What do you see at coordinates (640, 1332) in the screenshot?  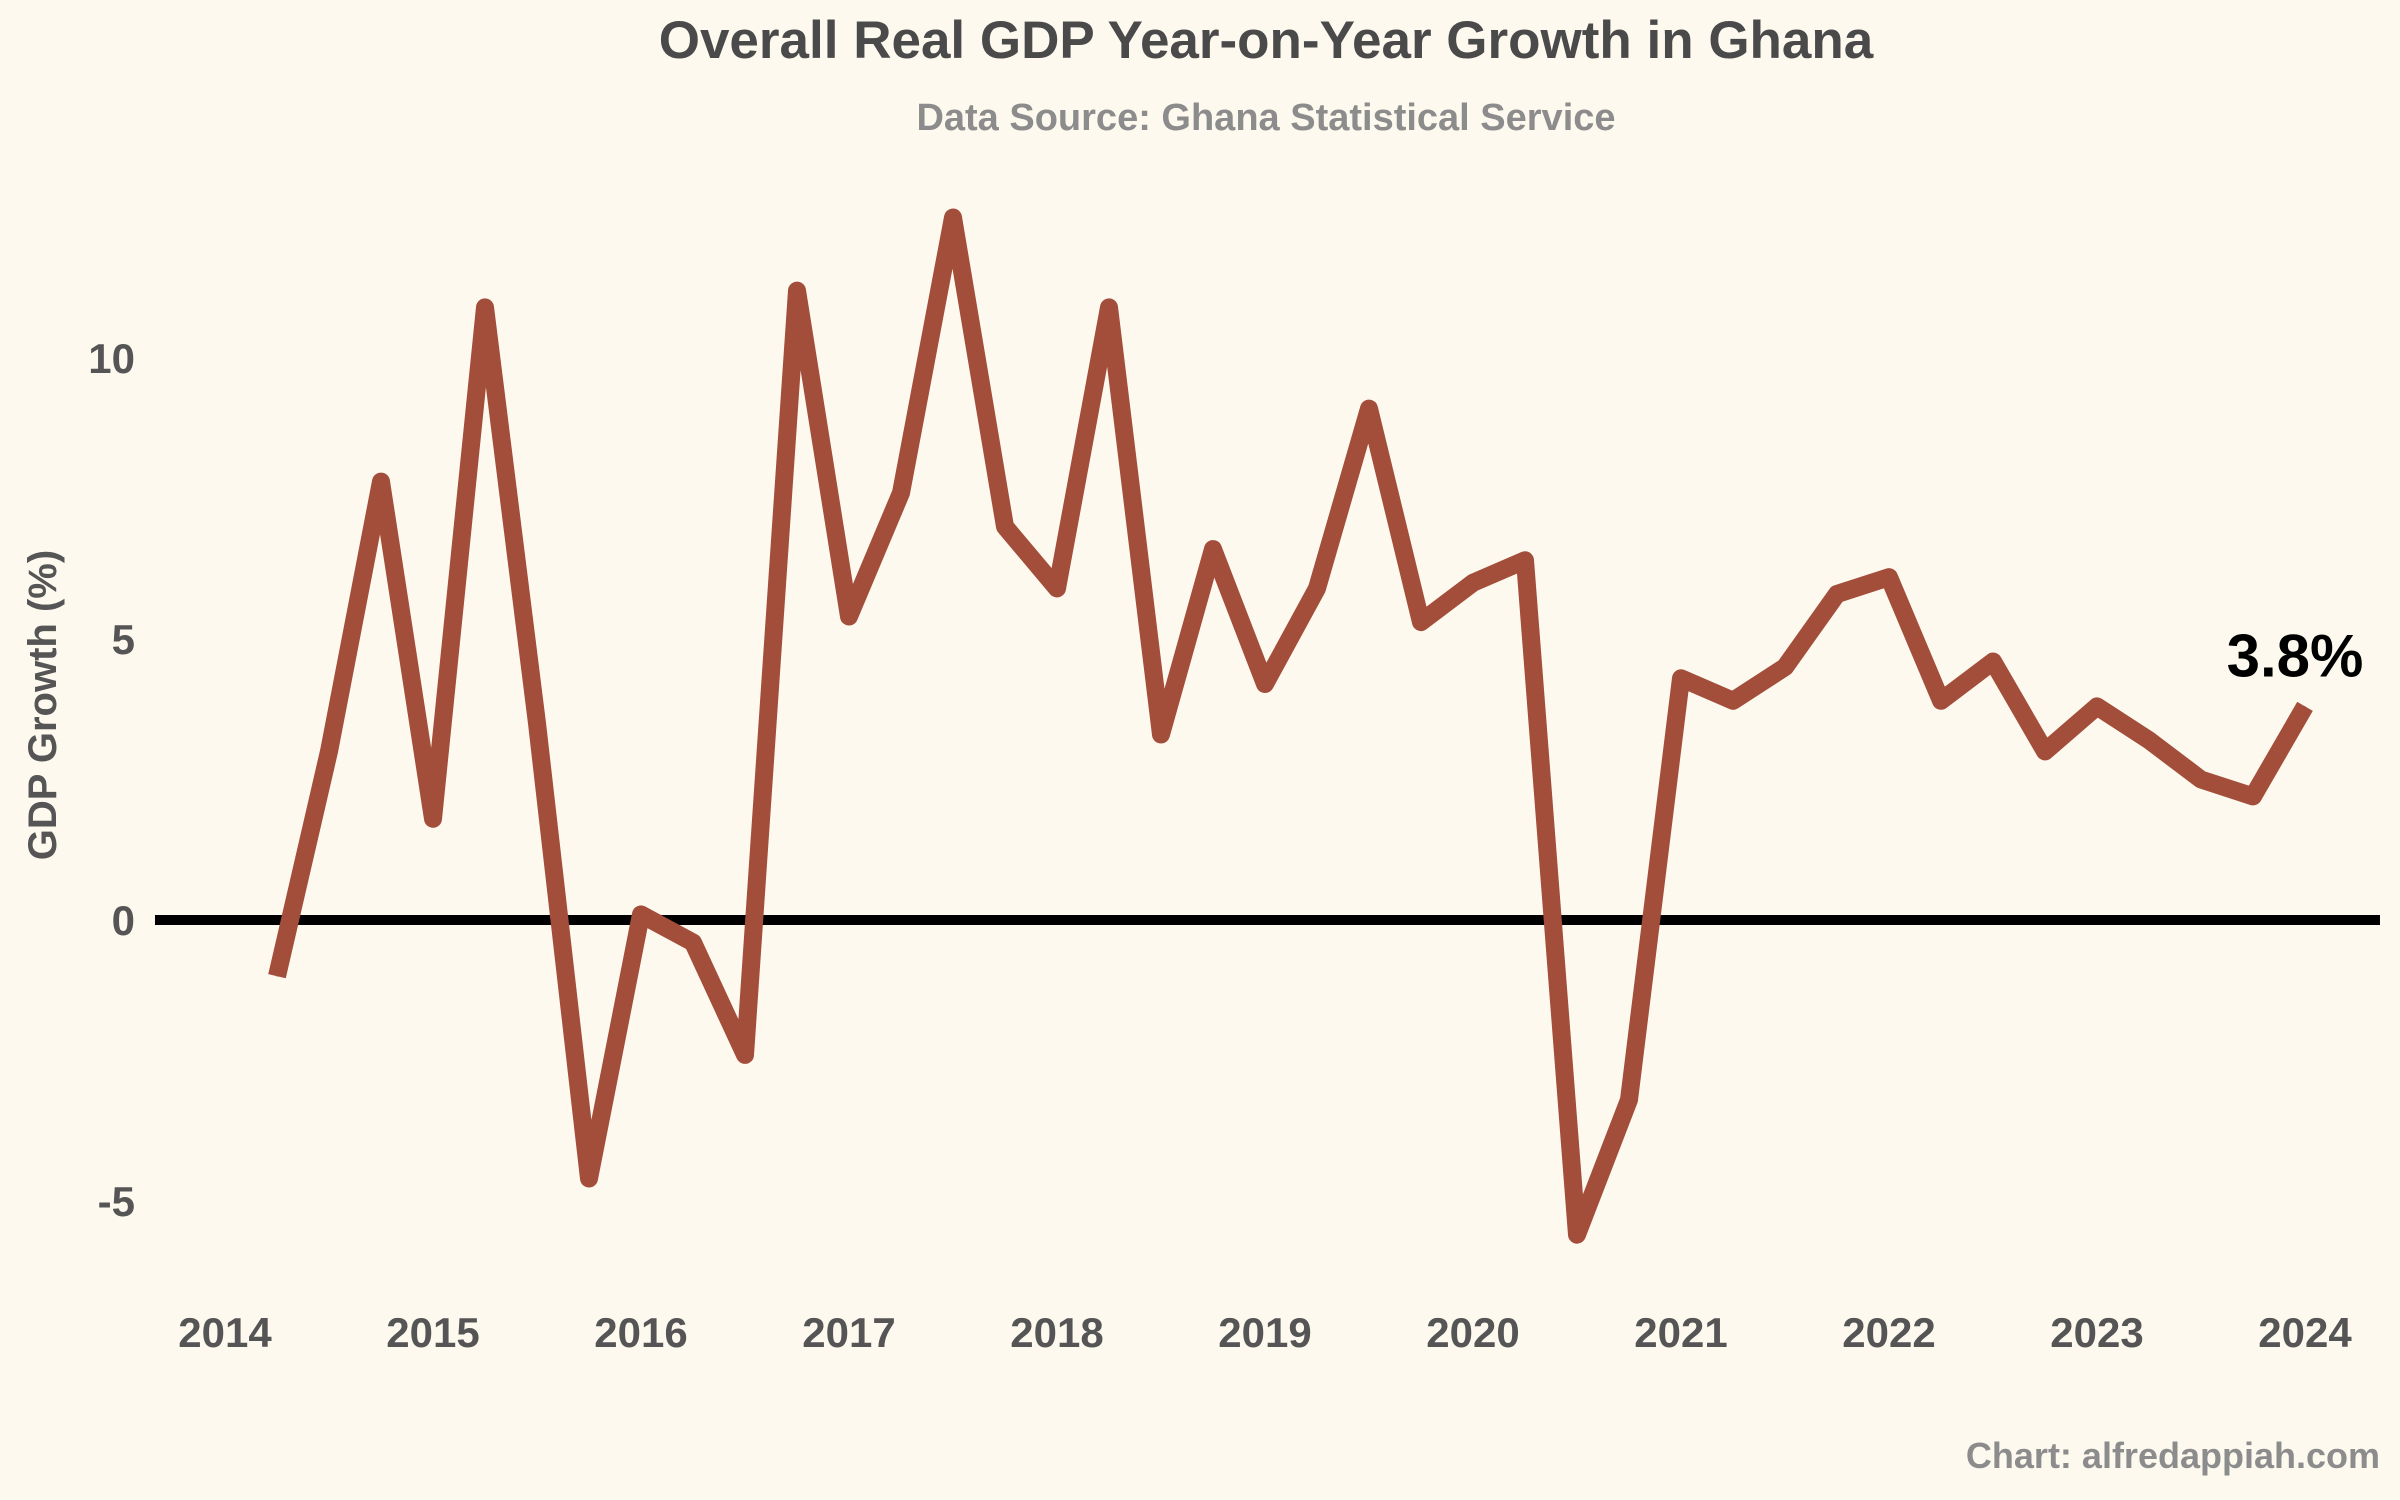 I see `x-tick-label: 2016` at bounding box center [640, 1332].